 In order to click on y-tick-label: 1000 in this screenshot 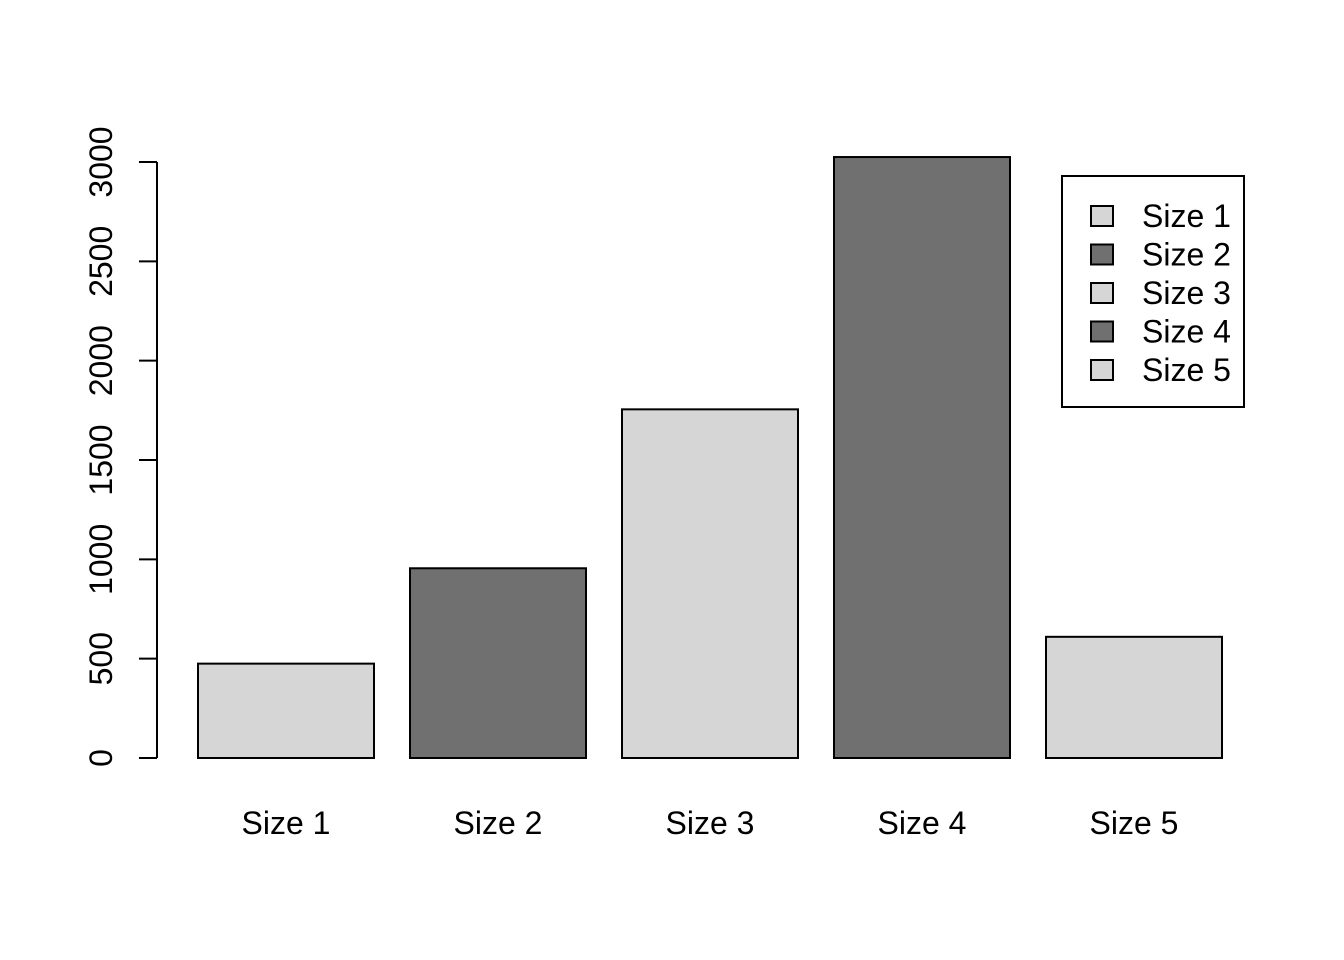, I will do `click(101, 559)`.